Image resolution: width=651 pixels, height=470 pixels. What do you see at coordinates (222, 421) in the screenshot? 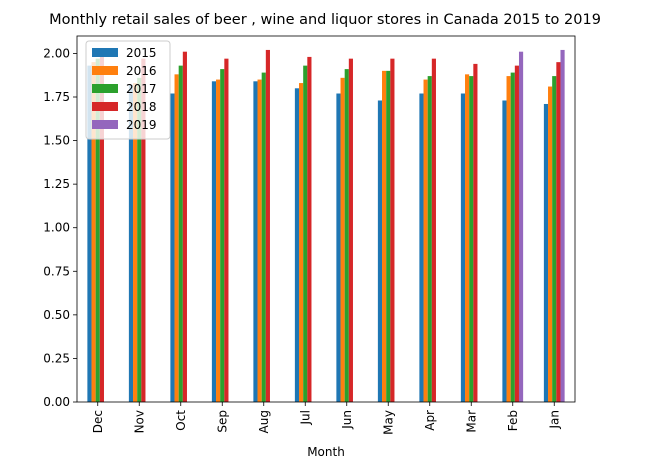
I see `x-tick-label: Sep` at bounding box center [222, 421].